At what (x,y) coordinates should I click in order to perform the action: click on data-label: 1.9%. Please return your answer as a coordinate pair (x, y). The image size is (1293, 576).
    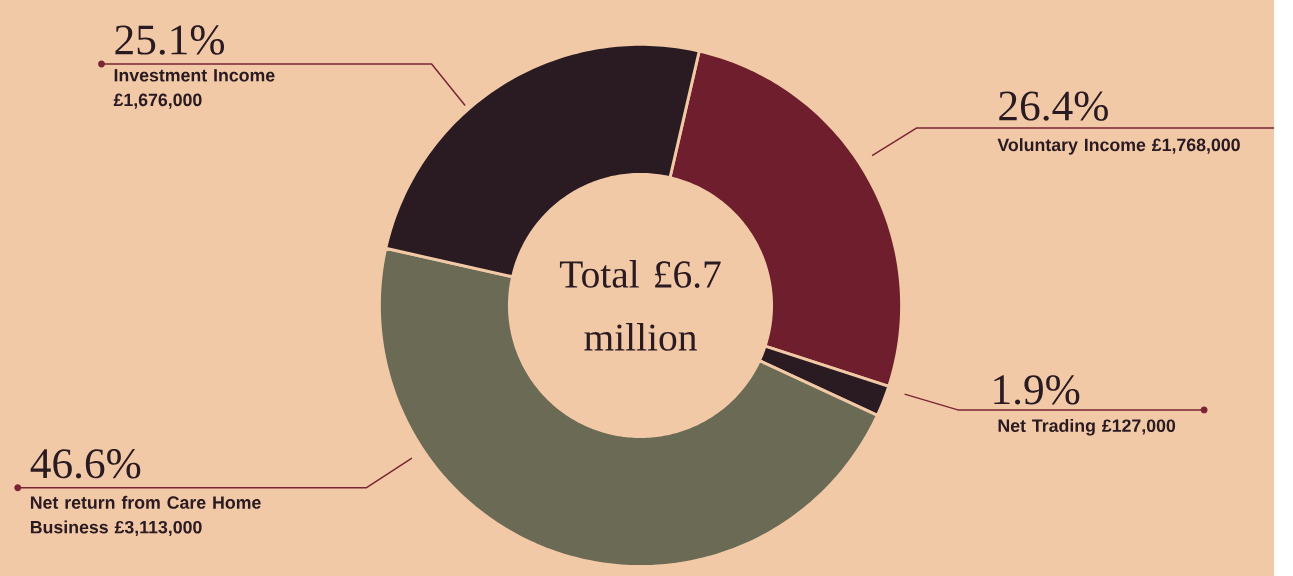
    Looking at the image, I should click on (1037, 389).